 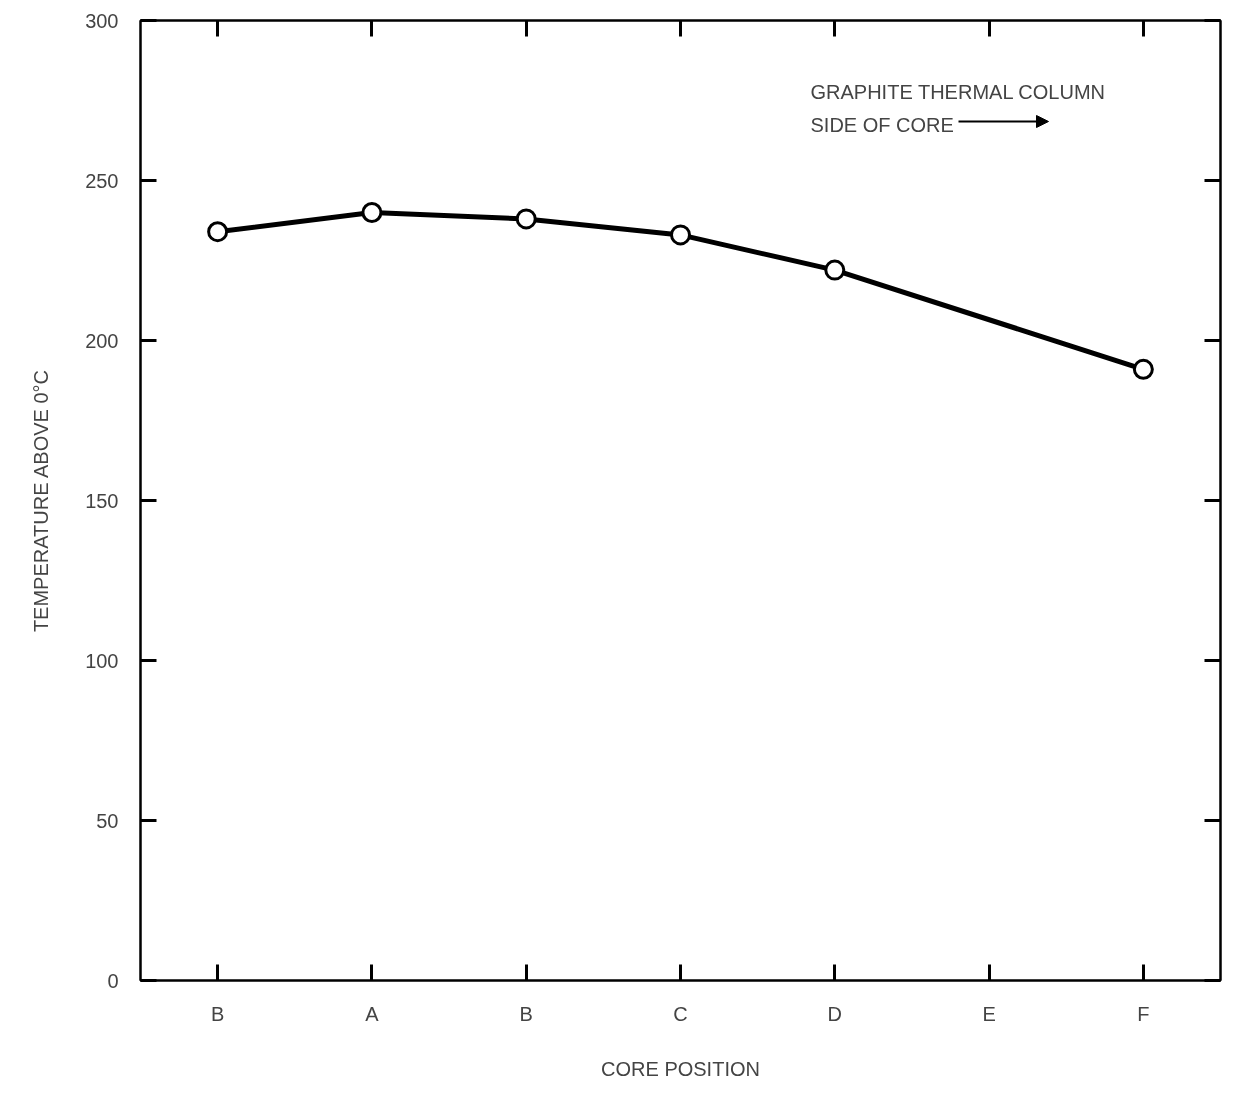 I want to click on y-tick-label: 150, so click(x=102, y=500).